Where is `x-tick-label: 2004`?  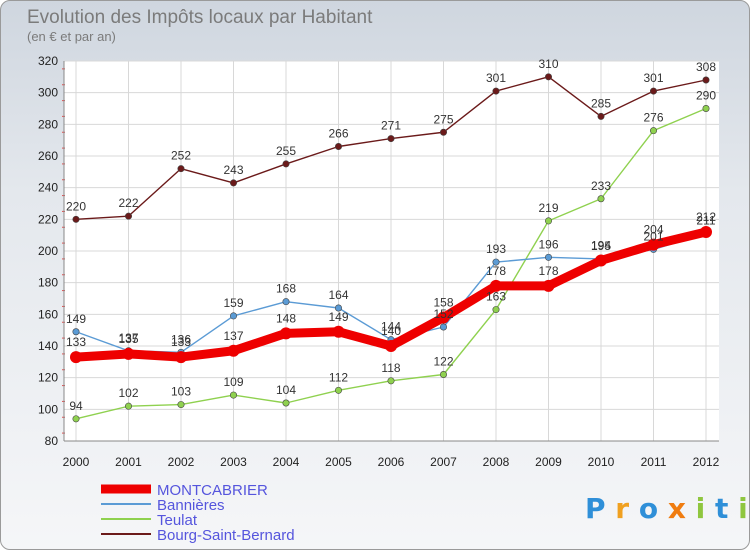
x-tick-label: 2004 is located at coordinates (286, 462).